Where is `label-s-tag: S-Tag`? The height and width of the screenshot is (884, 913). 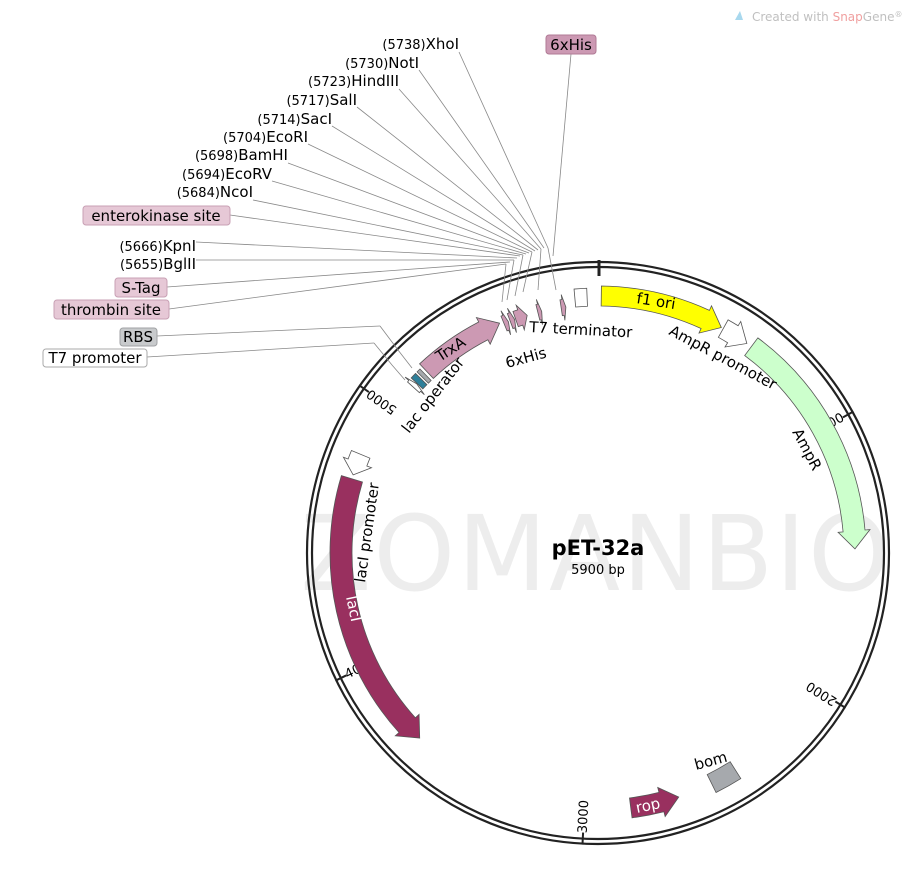 label-s-tag: S-Tag is located at coordinates (141, 288).